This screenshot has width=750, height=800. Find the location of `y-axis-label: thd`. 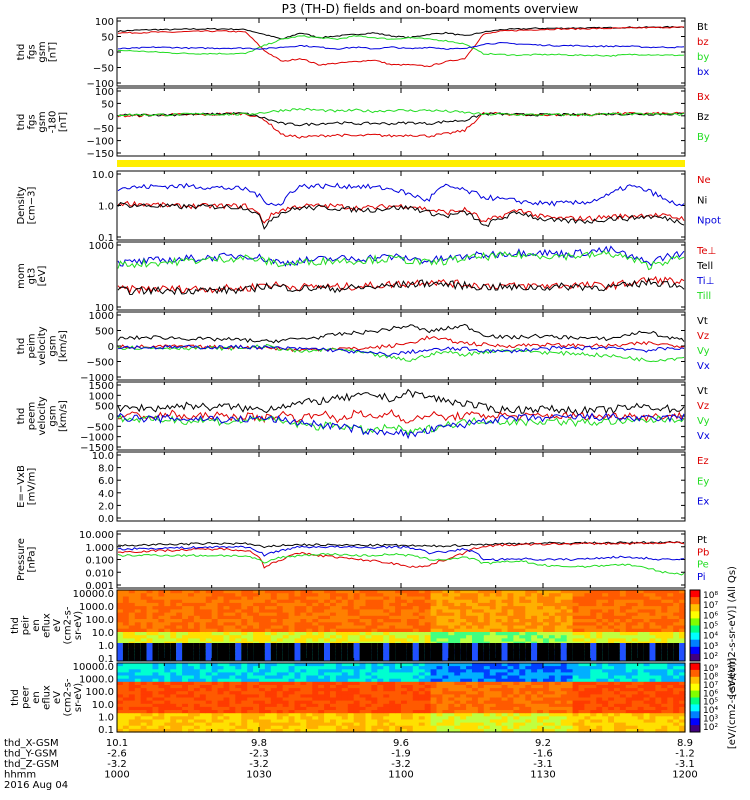

y-axis-label: thd is located at coordinates (21, 52).